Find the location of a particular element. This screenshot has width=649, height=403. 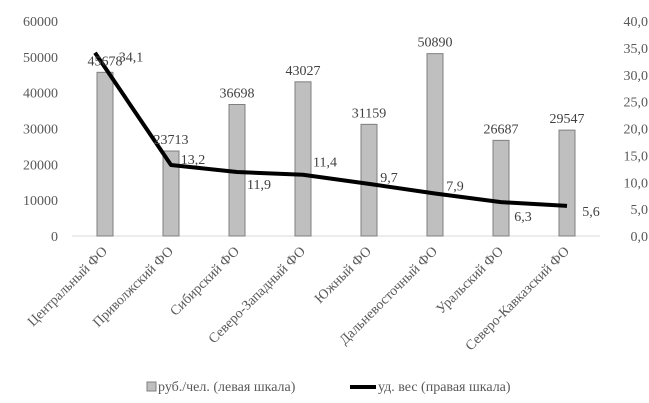

right-axis-tick-label: 20,0 is located at coordinates (636, 130).